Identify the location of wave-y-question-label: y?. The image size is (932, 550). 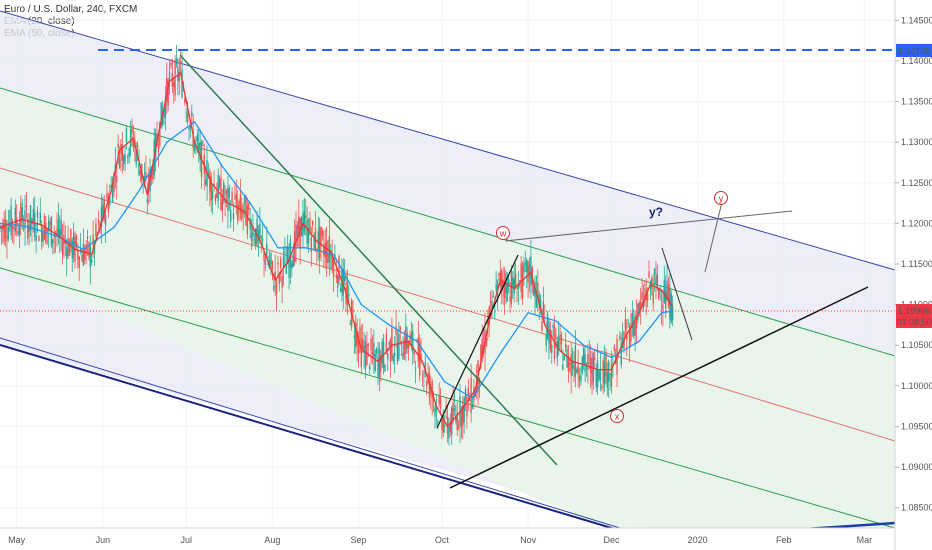
(656, 212).